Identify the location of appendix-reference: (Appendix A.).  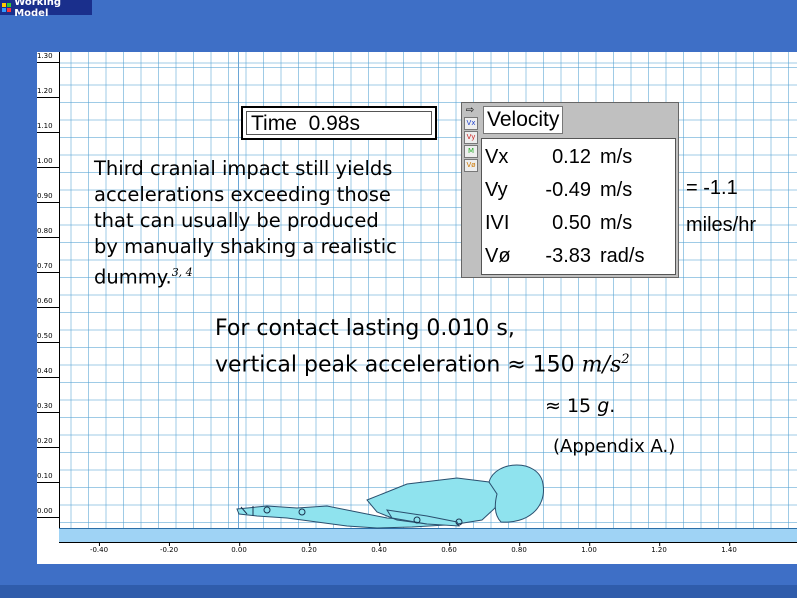
(614, 446).